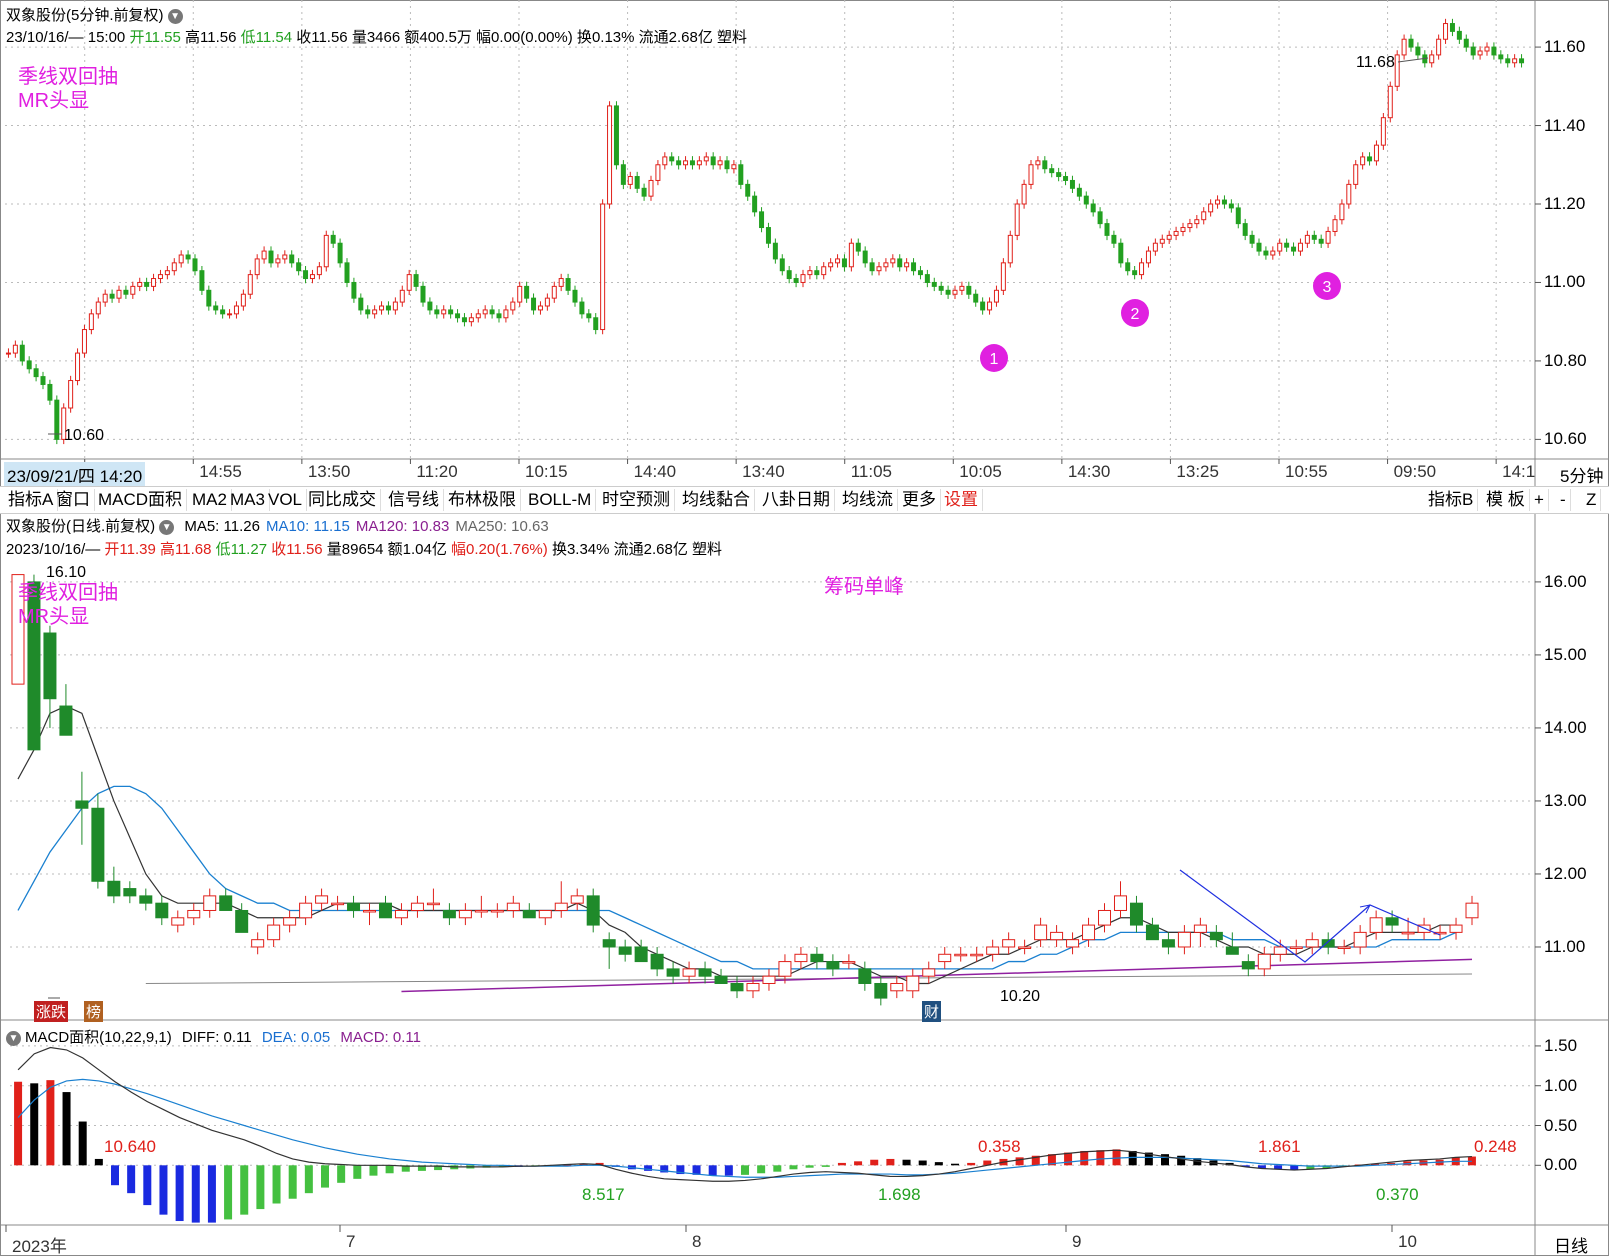 This screenshot has width=1609, height=1257. What do you see at coordinates (560, 500) in the screenshot?
I see `toolbar-item: BOLL-M` at bounding box center [560, 500].